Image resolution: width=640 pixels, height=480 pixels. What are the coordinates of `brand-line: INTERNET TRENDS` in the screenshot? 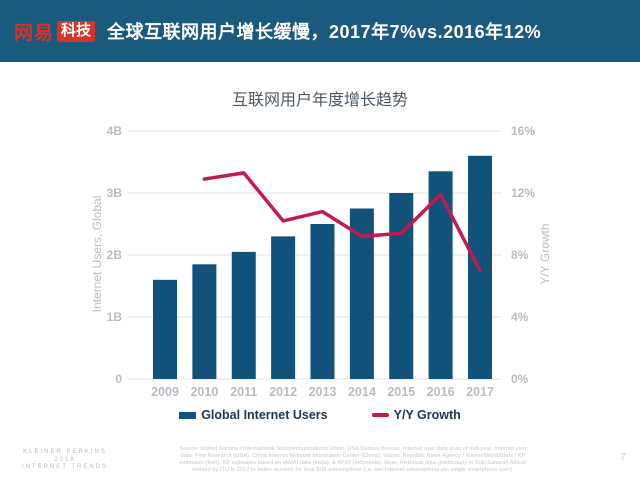 It's located at (65, 467).